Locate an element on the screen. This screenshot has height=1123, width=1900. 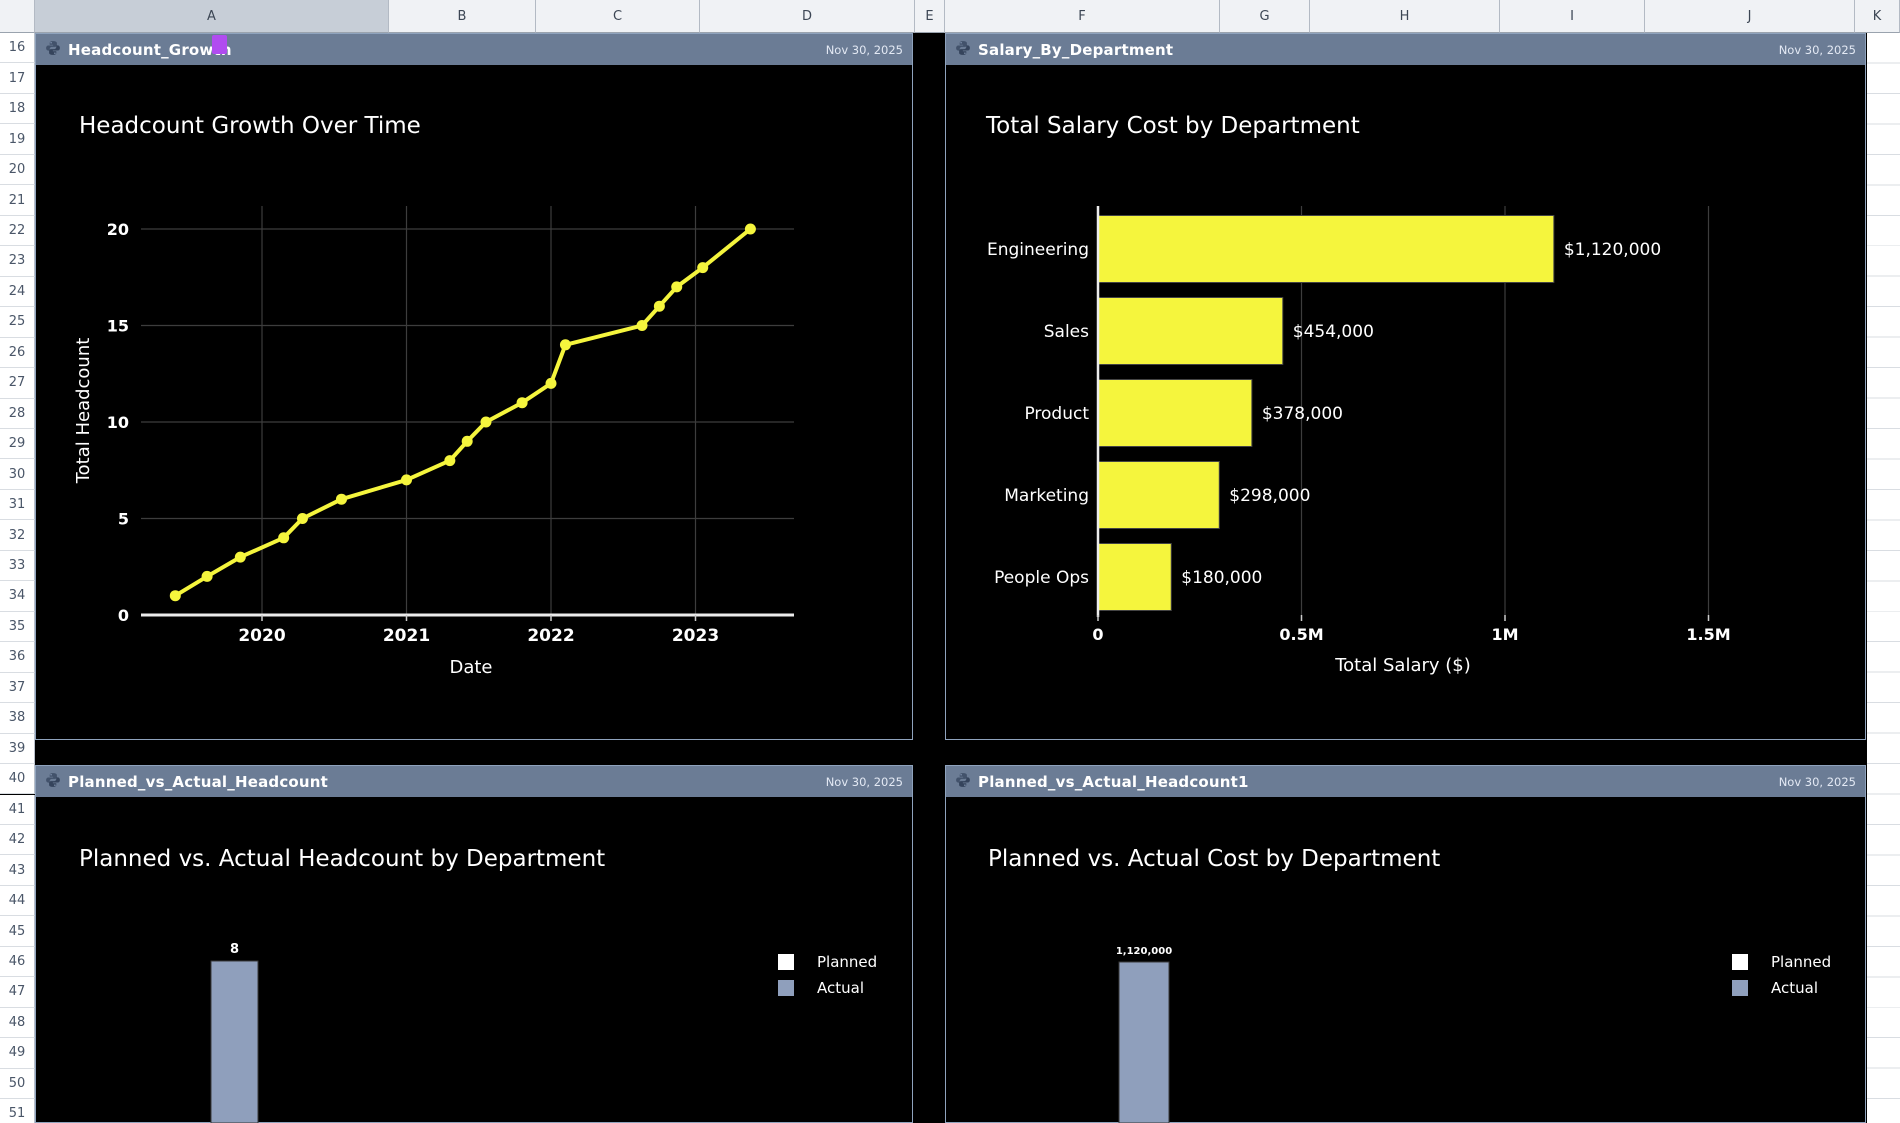
chart-panel-name: Headcount_Growth is located at coordinates (150, 49).